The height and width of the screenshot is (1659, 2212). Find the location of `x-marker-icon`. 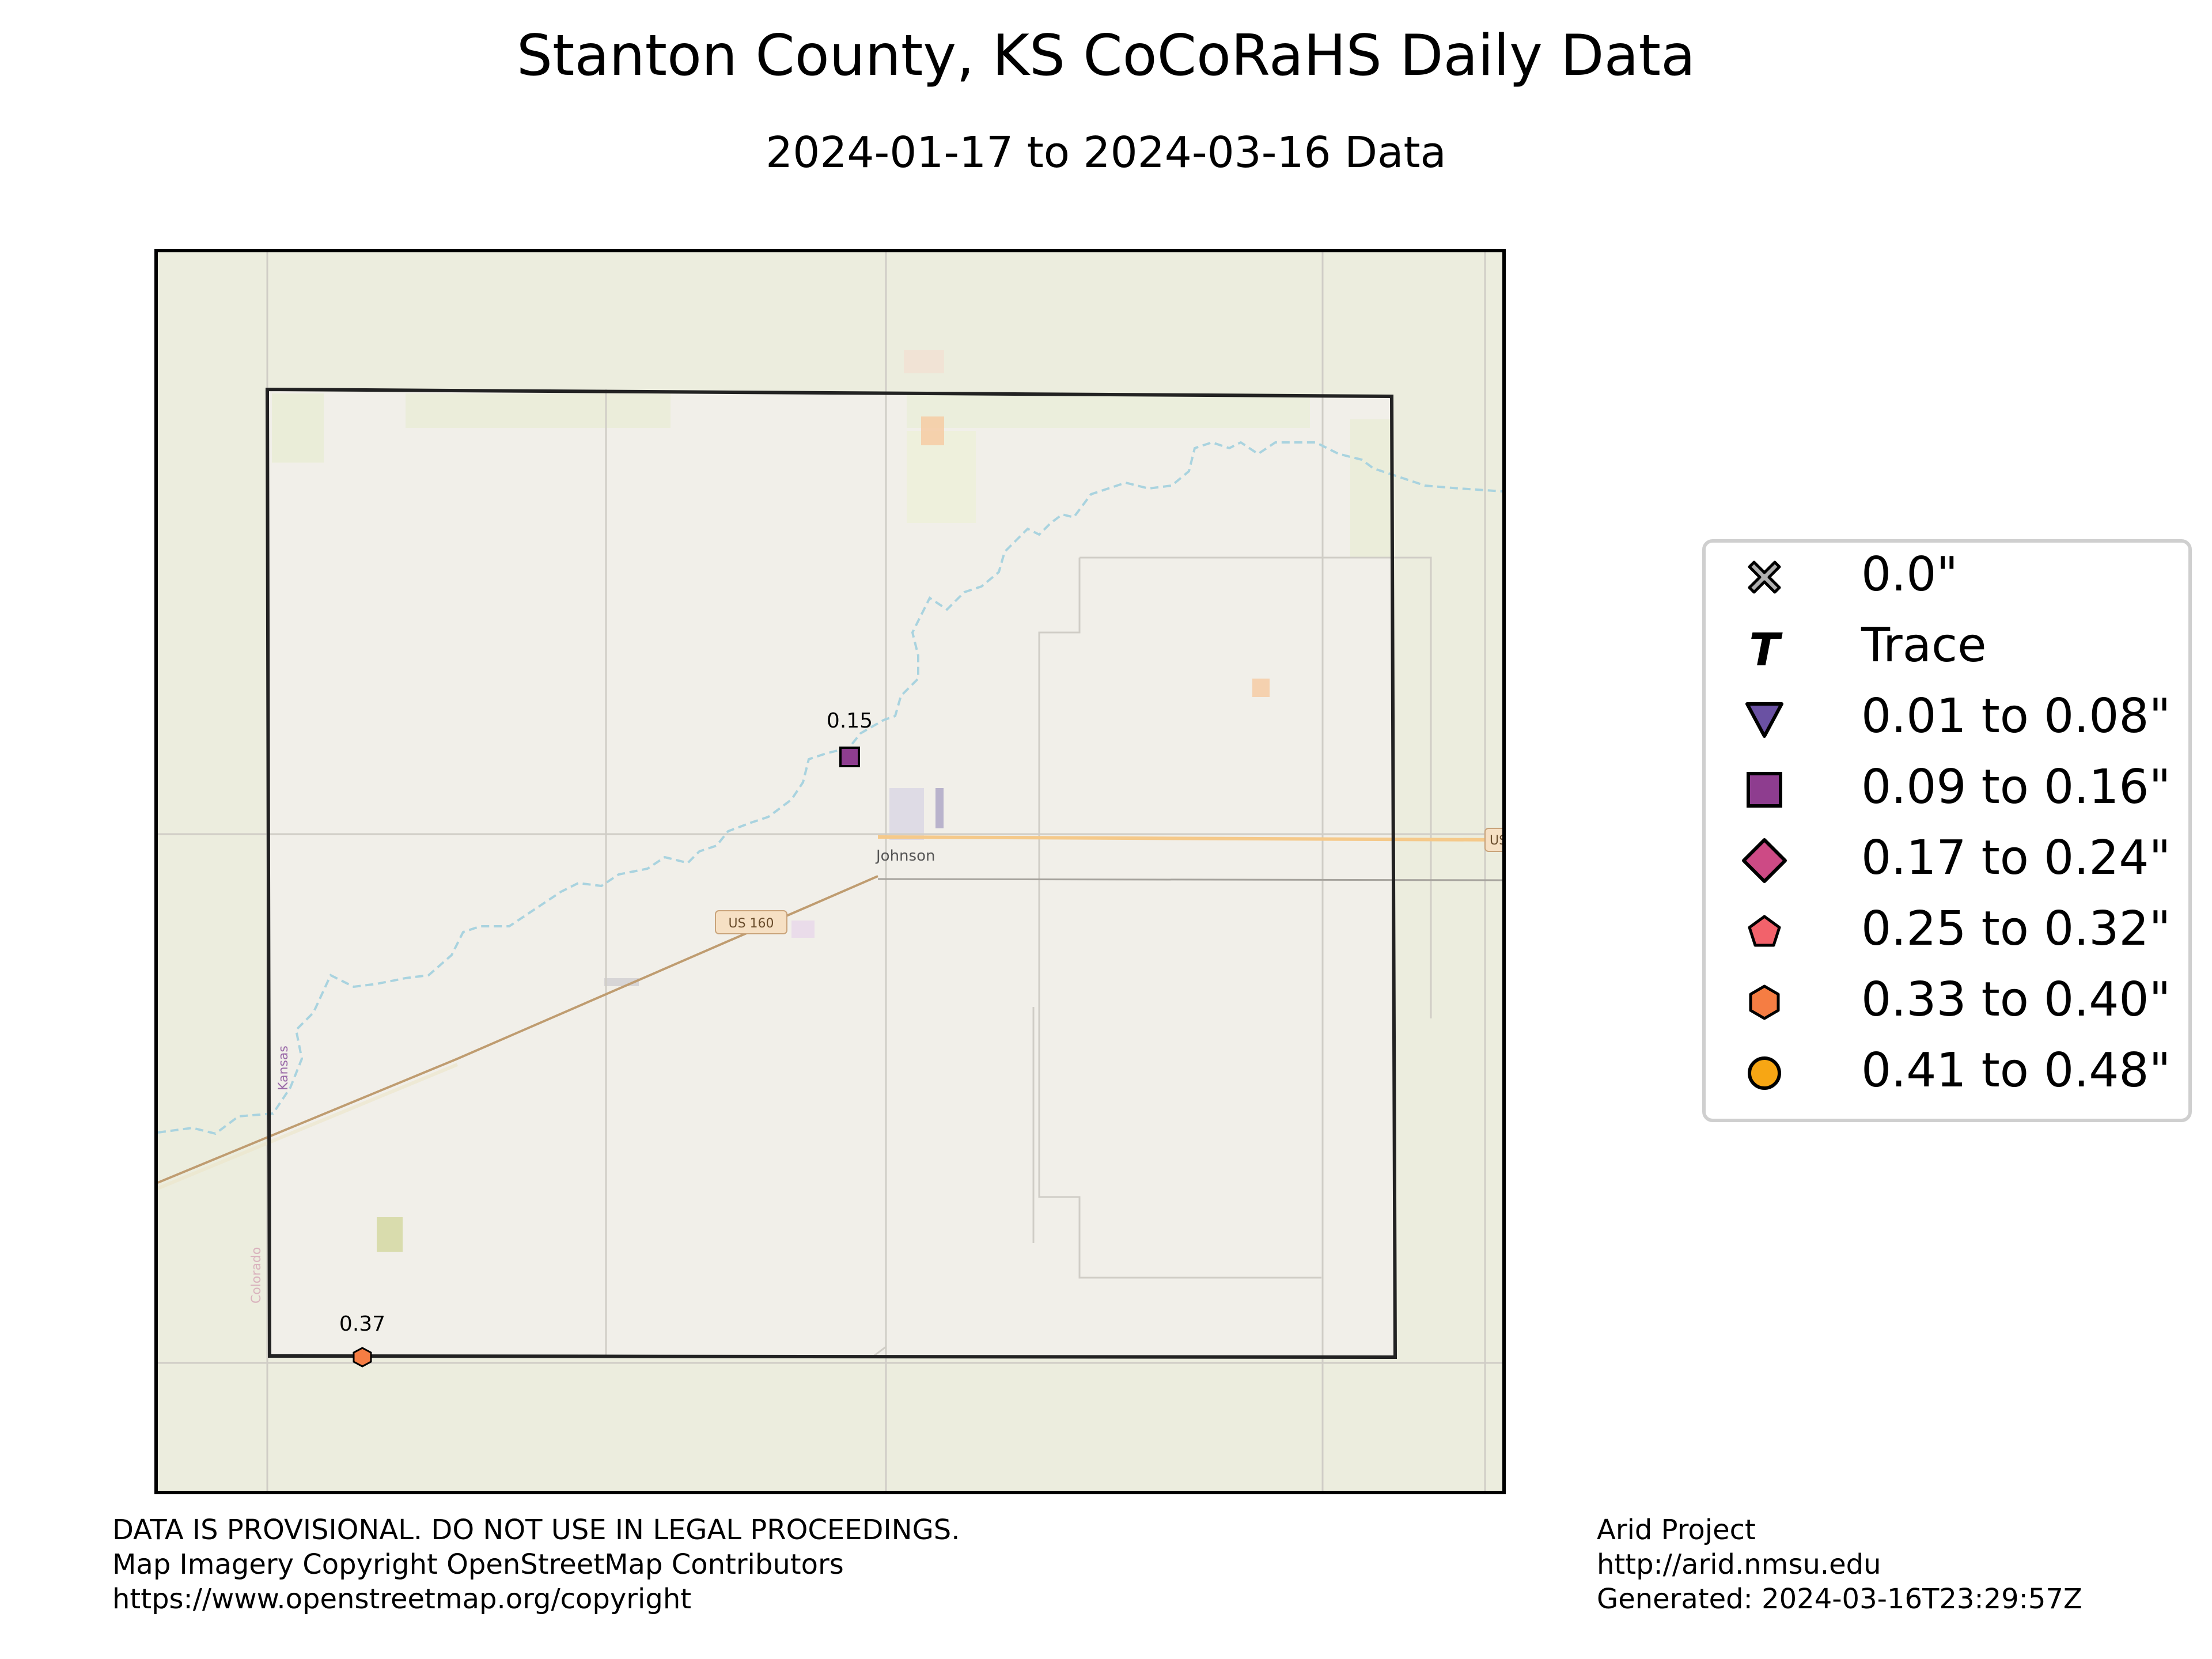

x-marker-icon is located at coordinates (1764, 577).